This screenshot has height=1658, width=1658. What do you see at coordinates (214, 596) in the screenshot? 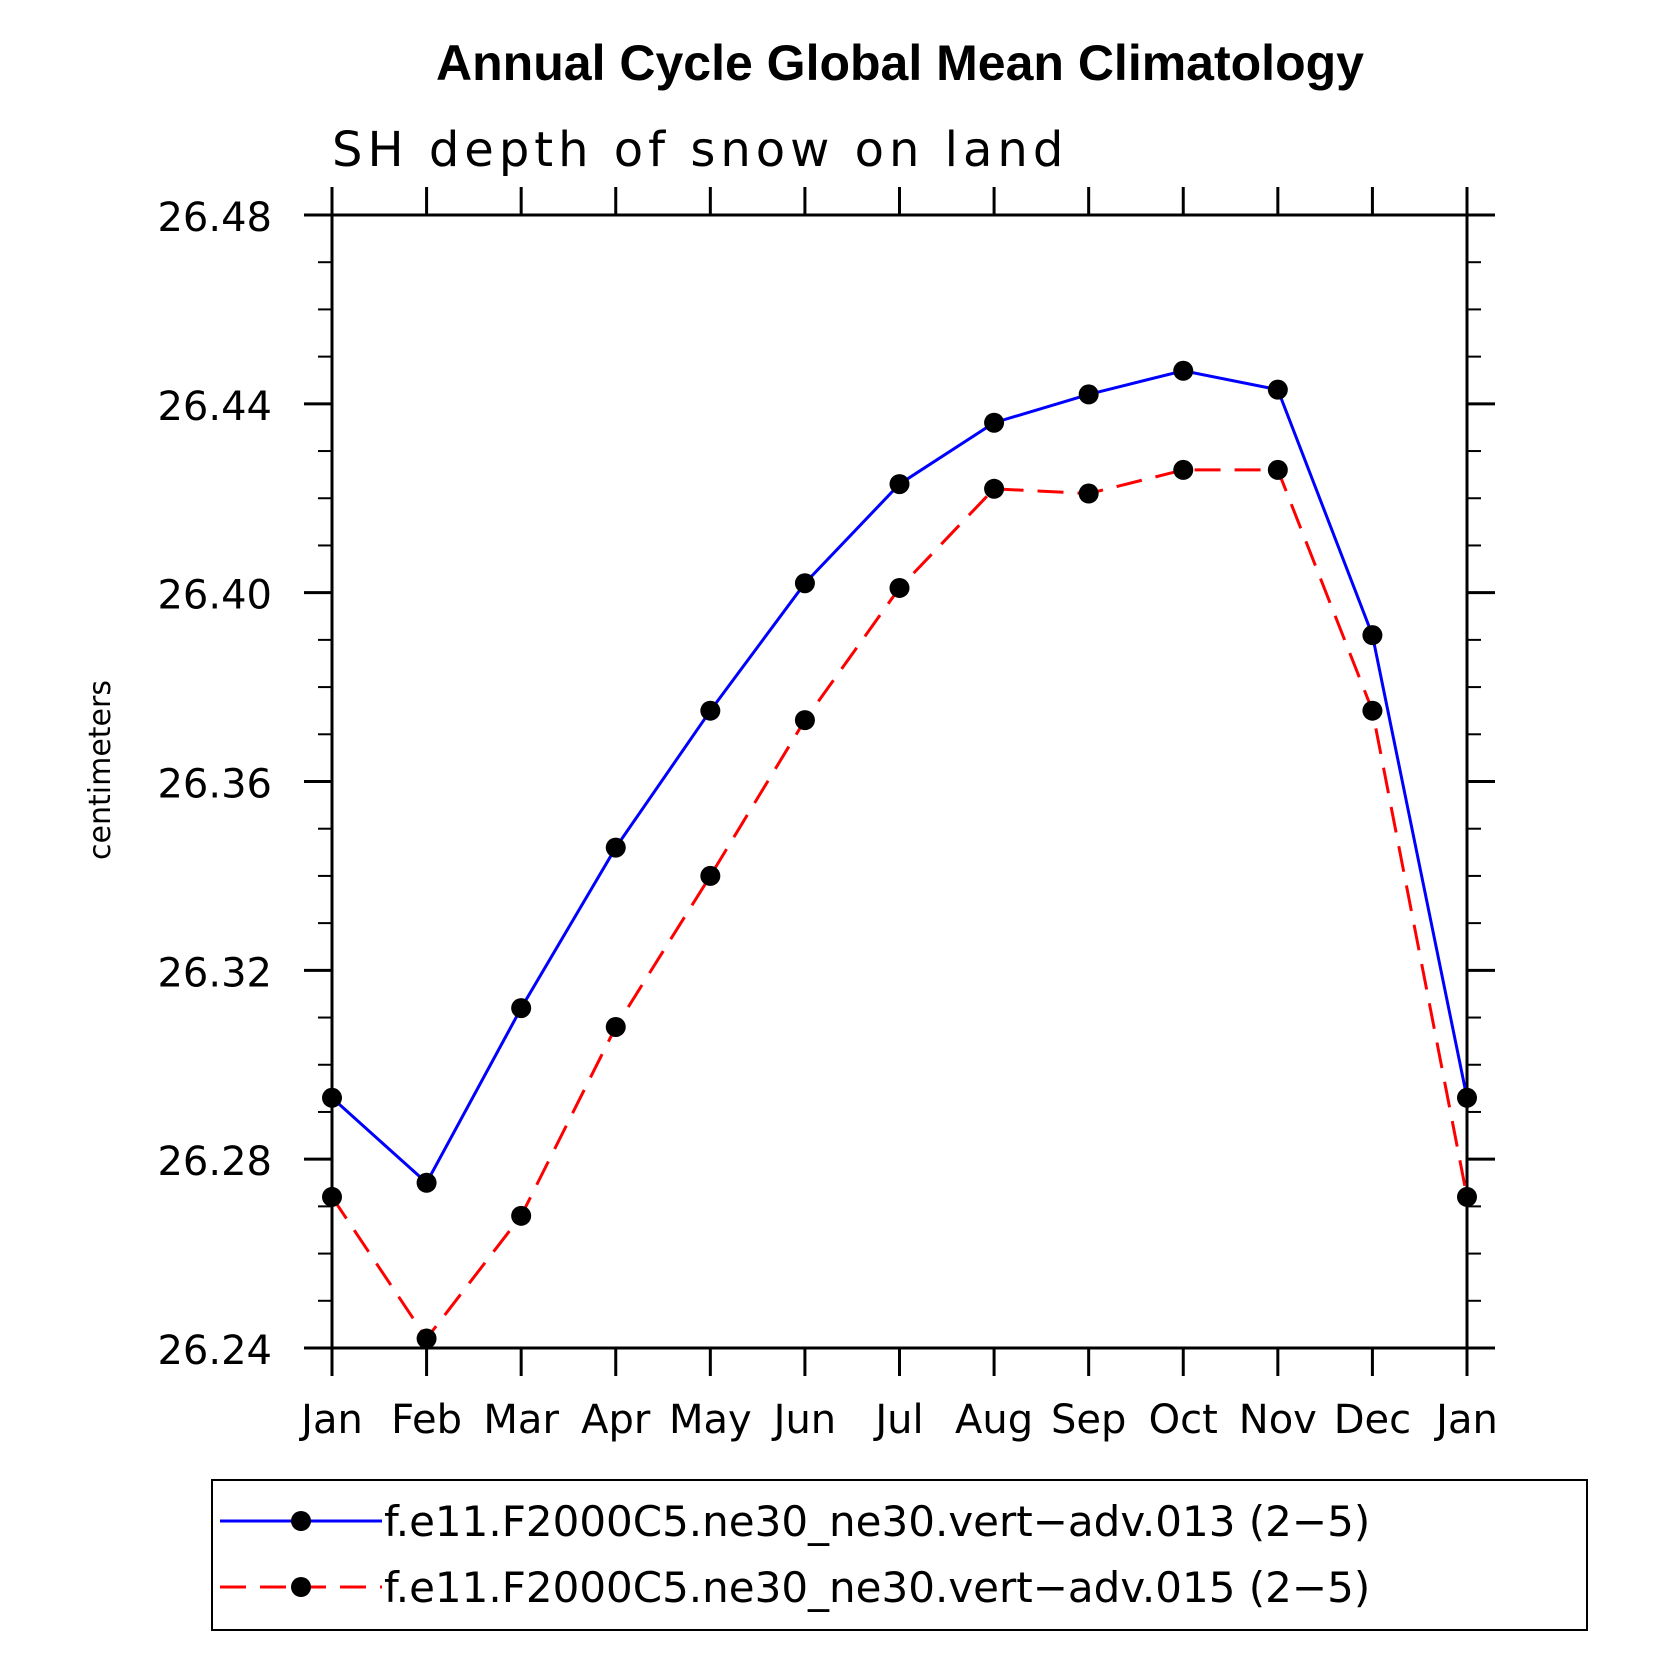
I see `y-tick-label: 26.40` at bounding box center [214, 596].